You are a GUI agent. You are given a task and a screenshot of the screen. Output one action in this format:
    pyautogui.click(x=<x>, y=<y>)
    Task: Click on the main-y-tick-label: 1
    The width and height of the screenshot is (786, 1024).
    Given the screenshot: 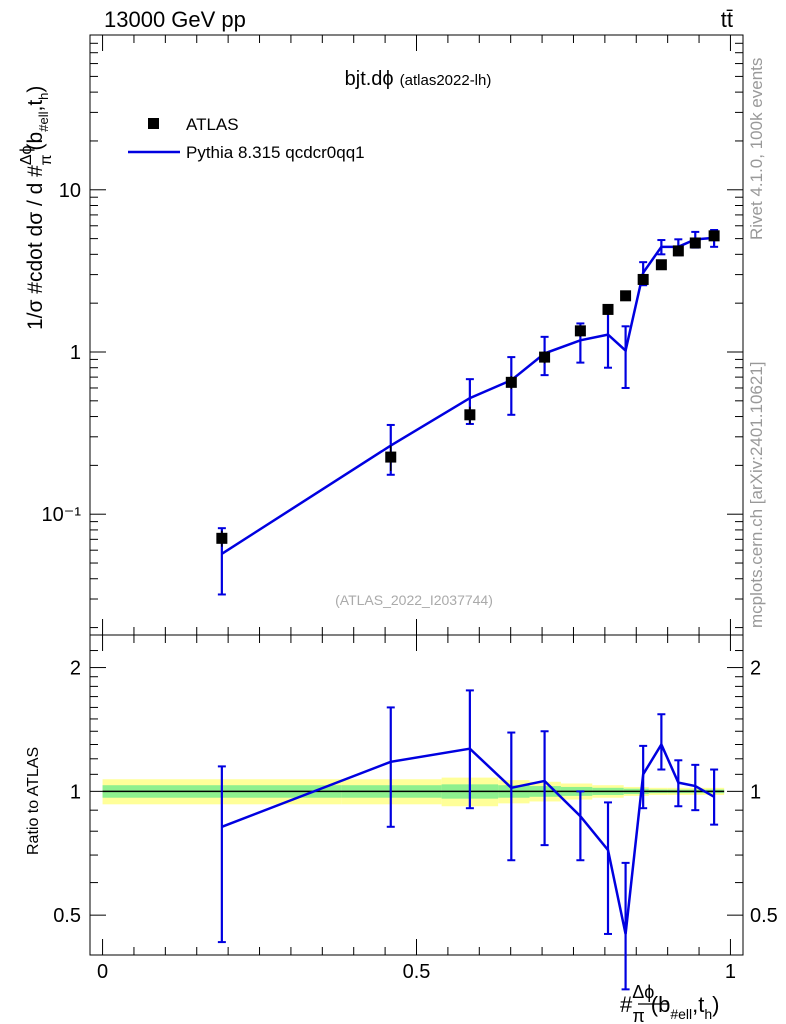 What is the action you would take?
    pyautogui.click(x=75, y=353)
    